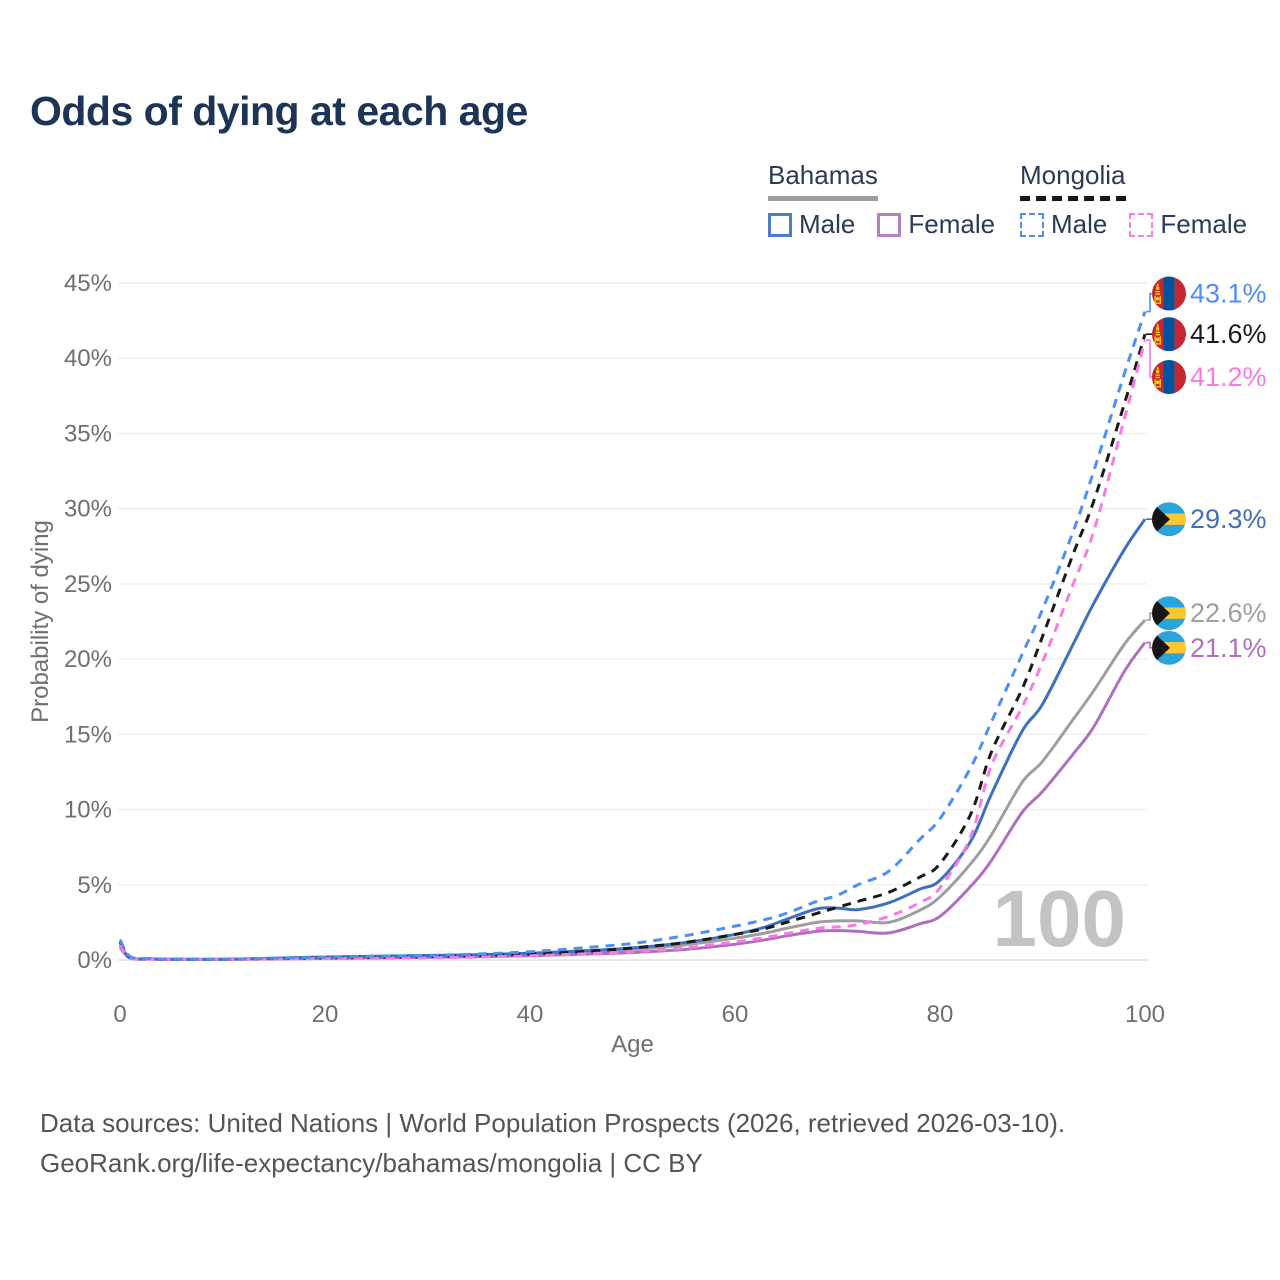 This screenshot has height=1280, width=1280. What do you see at coordinates (881, 200) in the screenshot?
I see `legend-group-bahamas: Bahamas Male Female` at bounding box center [881, 200].